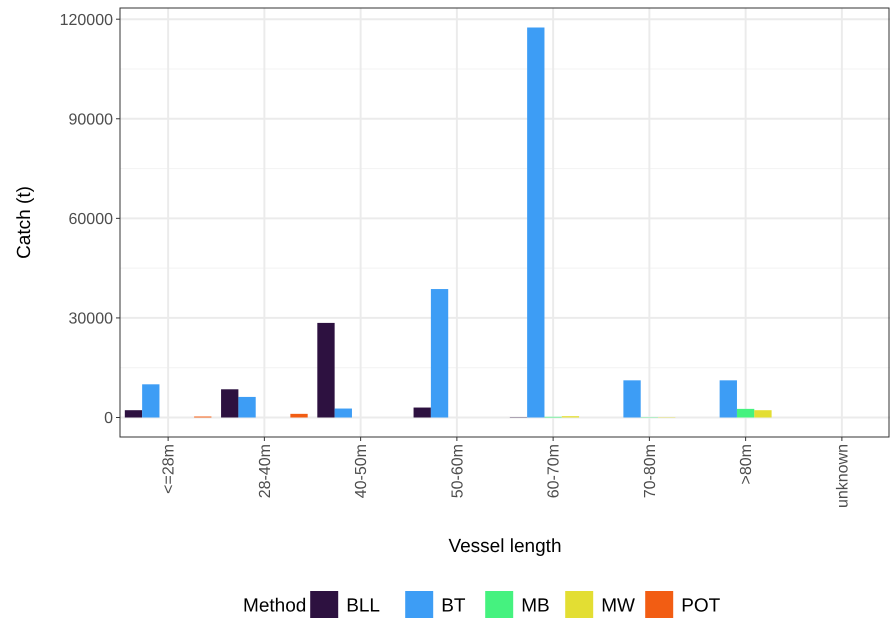 Image resolution: width=890 pixels, height=618 pixels. What do you see at coordinates (109, 419) in the screenshot?
I see `y-tick-label: 0` at bounding box center [109, 419].